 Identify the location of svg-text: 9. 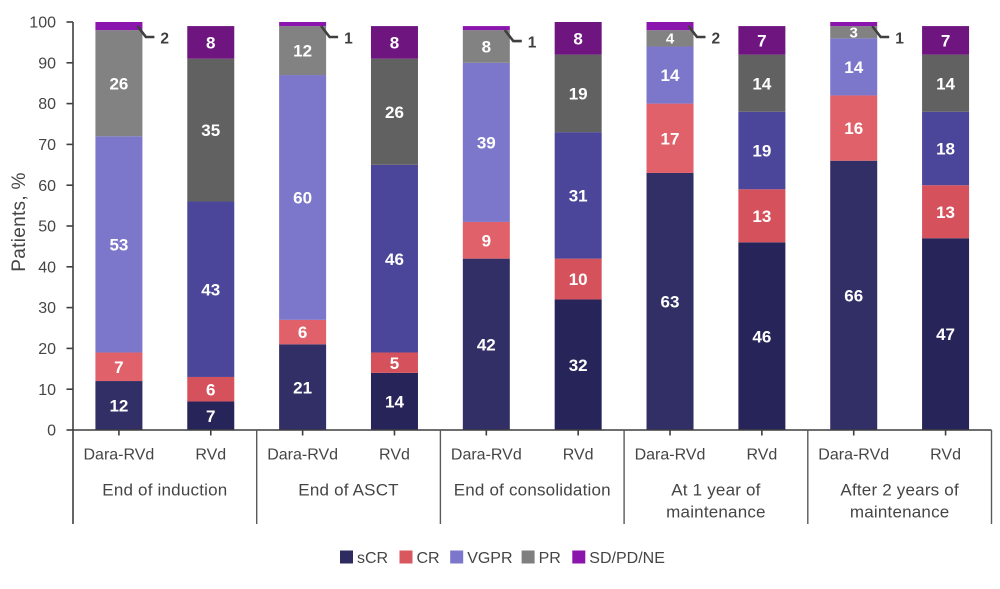
(486, 240).